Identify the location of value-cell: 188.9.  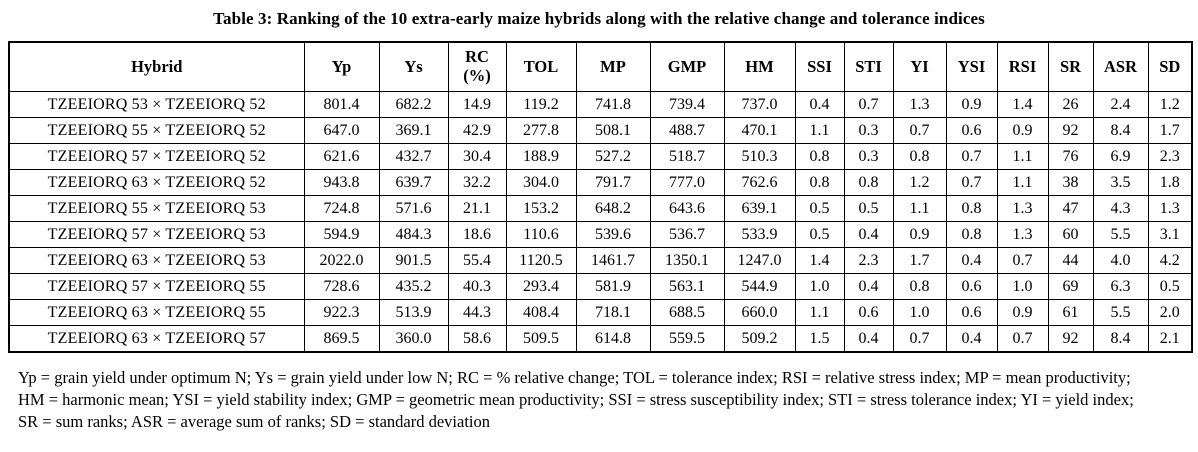
(541, 156).